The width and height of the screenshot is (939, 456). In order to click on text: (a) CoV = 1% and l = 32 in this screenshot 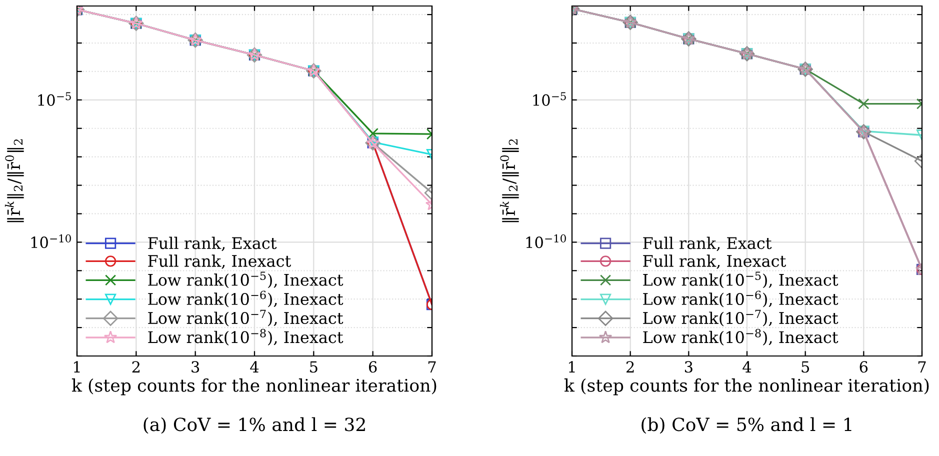, I will do `click(254, 425)`.